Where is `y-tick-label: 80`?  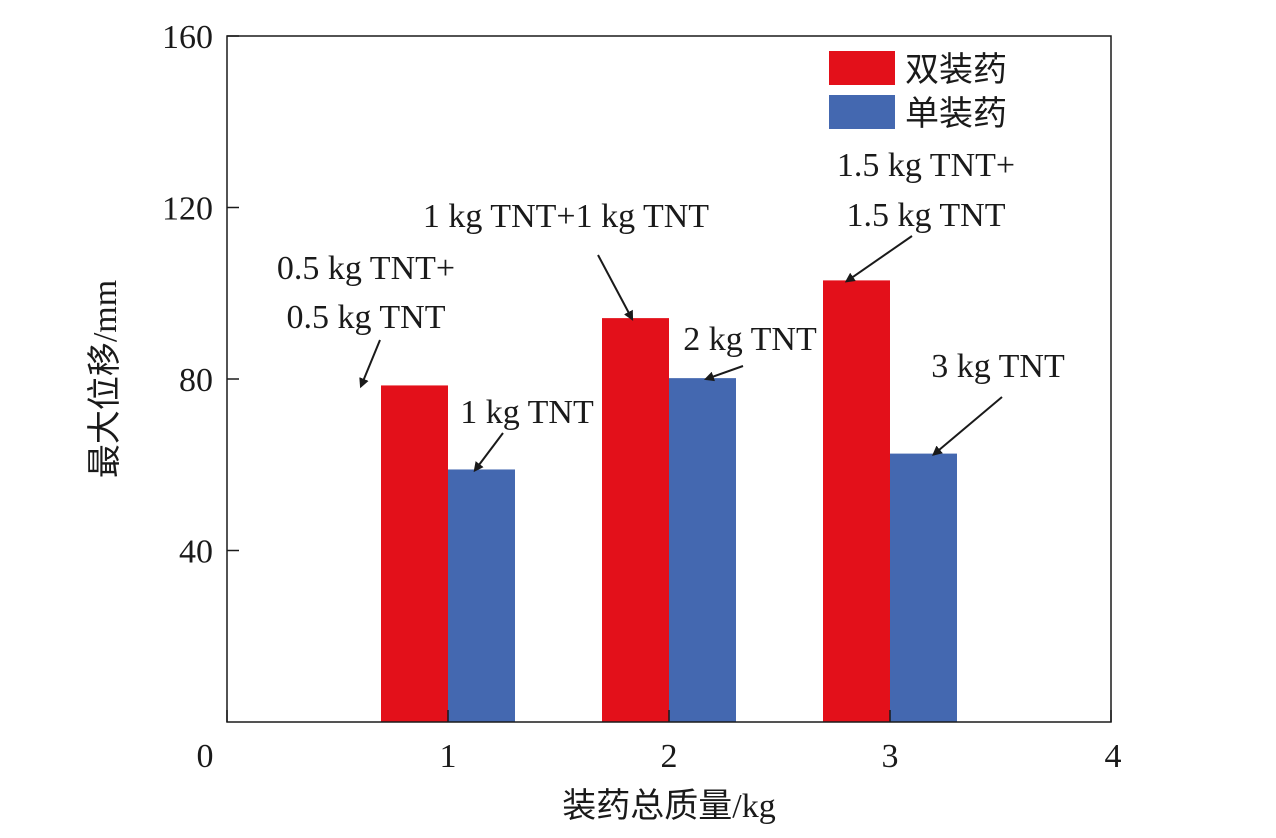
y-tick-label: 80 is located at coordinates (196, 380).